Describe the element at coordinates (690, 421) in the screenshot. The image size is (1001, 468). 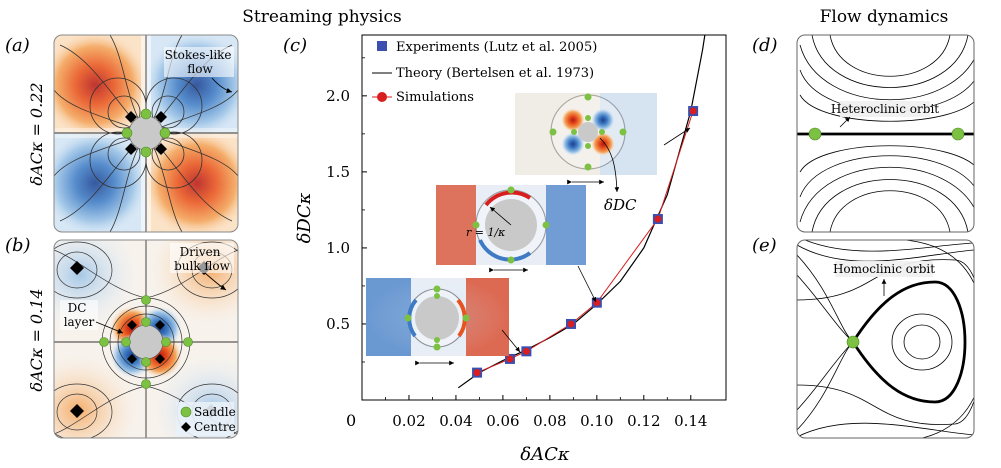
I see `x-tick-label: 0.14` at that location.